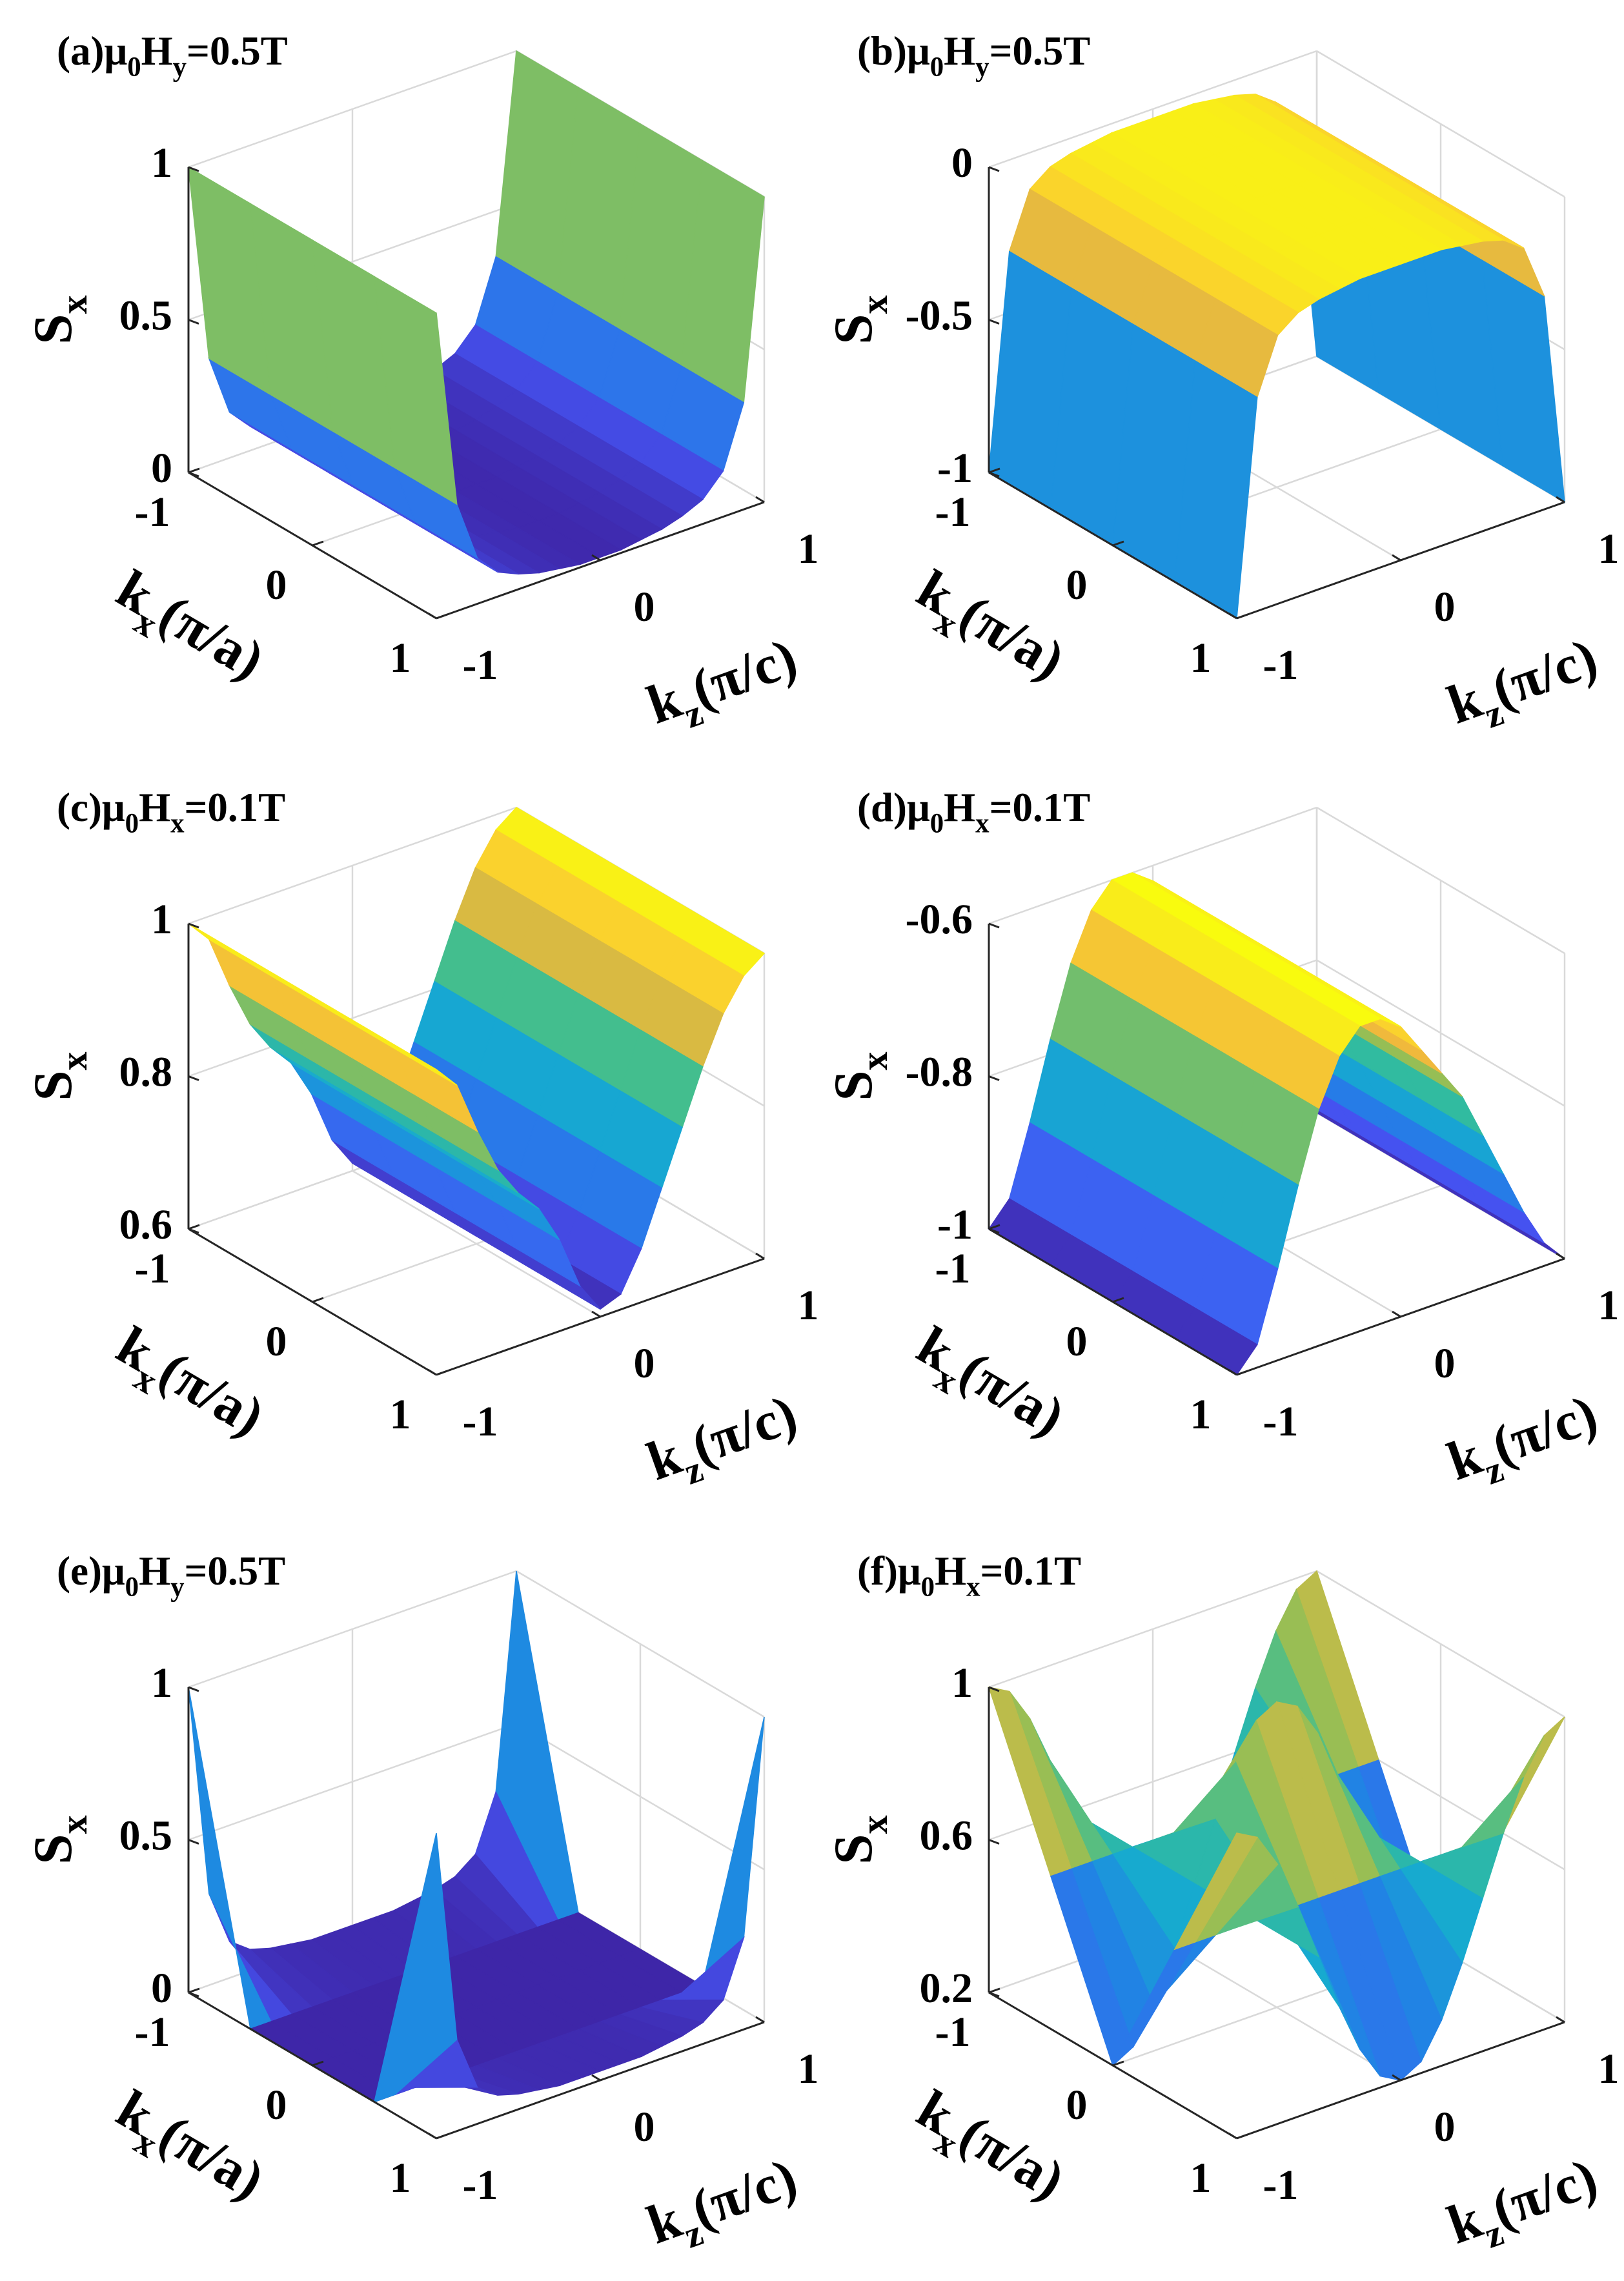  What do you see at coordinates (939, 919) in the screenshot?
I see `z-tick-label: -0.6` at bounding box center [939, 919].